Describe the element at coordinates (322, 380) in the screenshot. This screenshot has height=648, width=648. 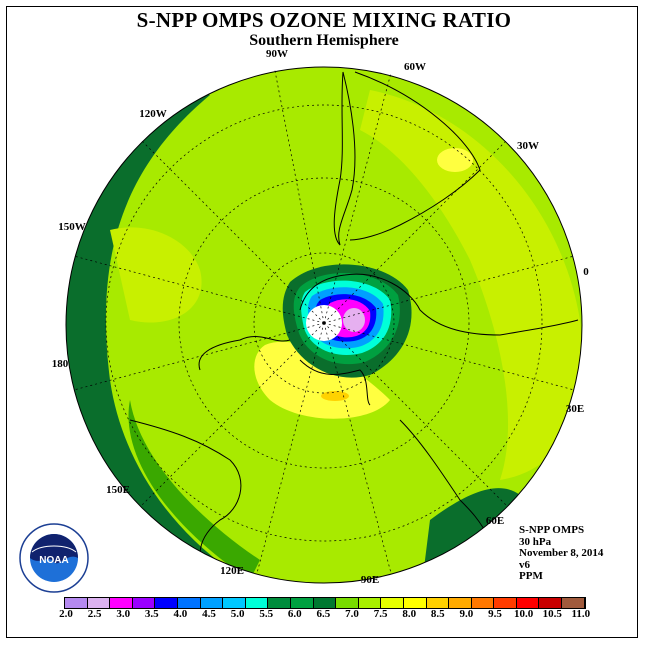
I see `yellow-region` at that location.